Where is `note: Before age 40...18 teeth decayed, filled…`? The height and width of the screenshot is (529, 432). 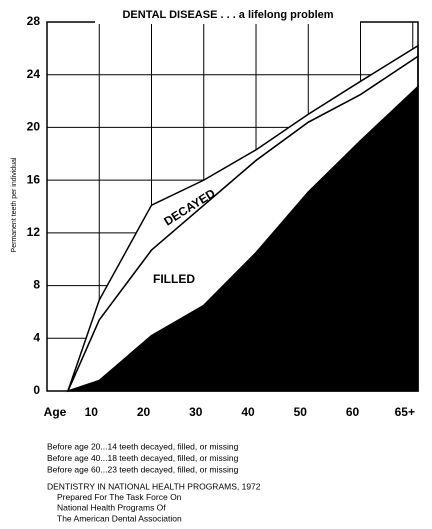 note: Before age 40...18 teeth decayed, filled… is located at coordinates (143, 458).